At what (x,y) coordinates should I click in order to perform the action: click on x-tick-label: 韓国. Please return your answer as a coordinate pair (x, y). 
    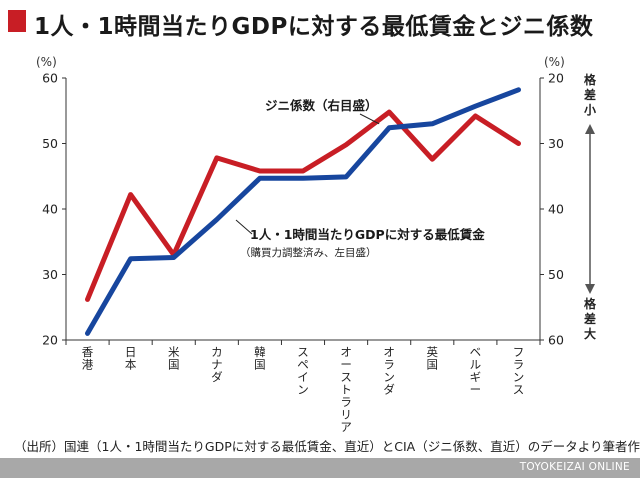
    Looking at the image, I should click on (260, 358).